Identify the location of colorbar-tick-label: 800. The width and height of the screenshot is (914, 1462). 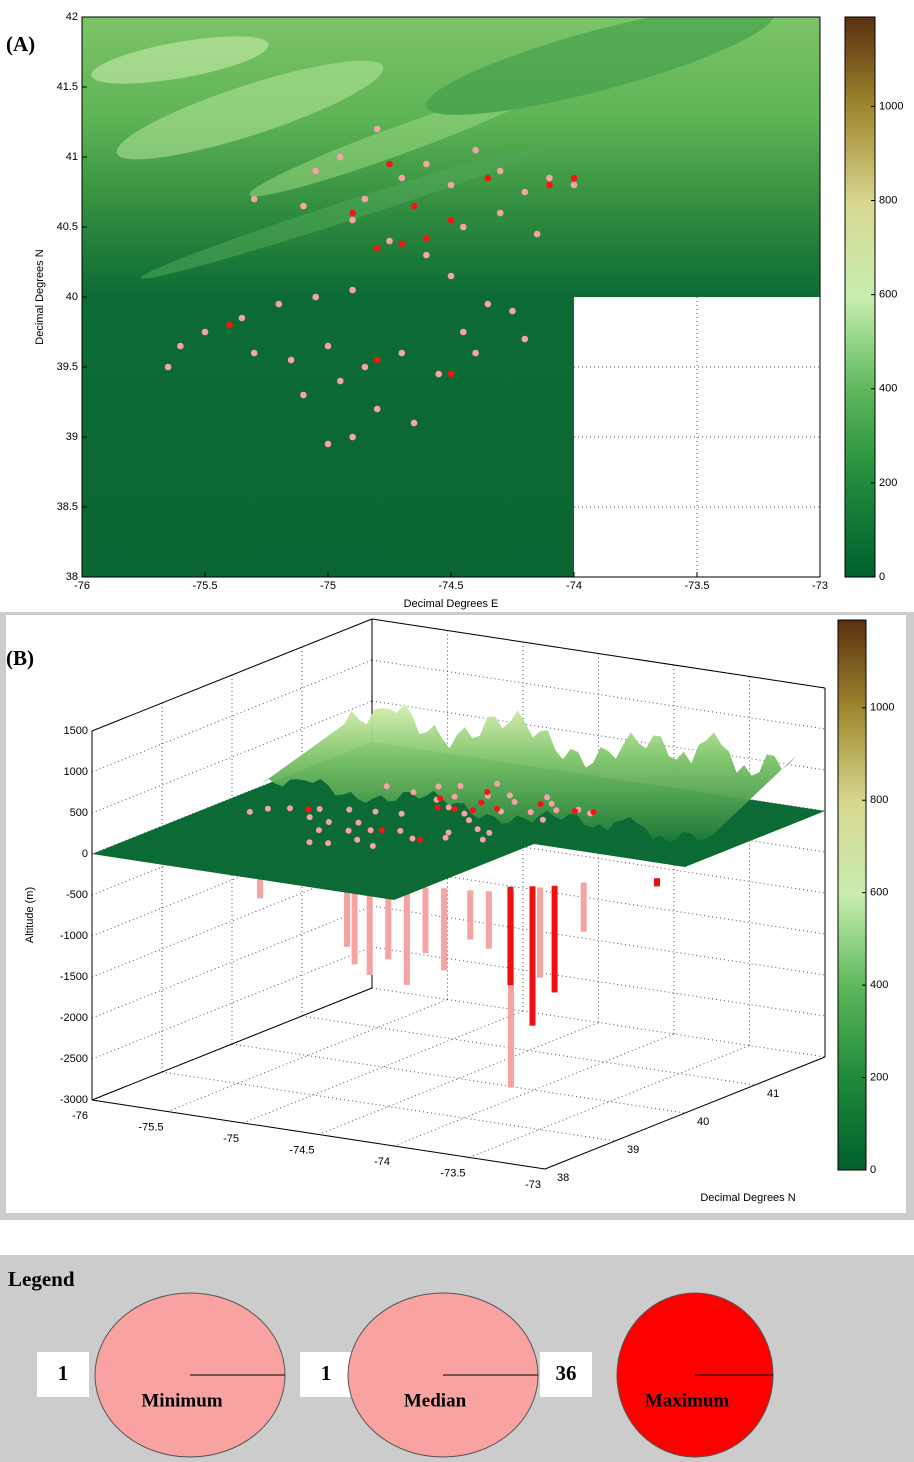
(879, 800).